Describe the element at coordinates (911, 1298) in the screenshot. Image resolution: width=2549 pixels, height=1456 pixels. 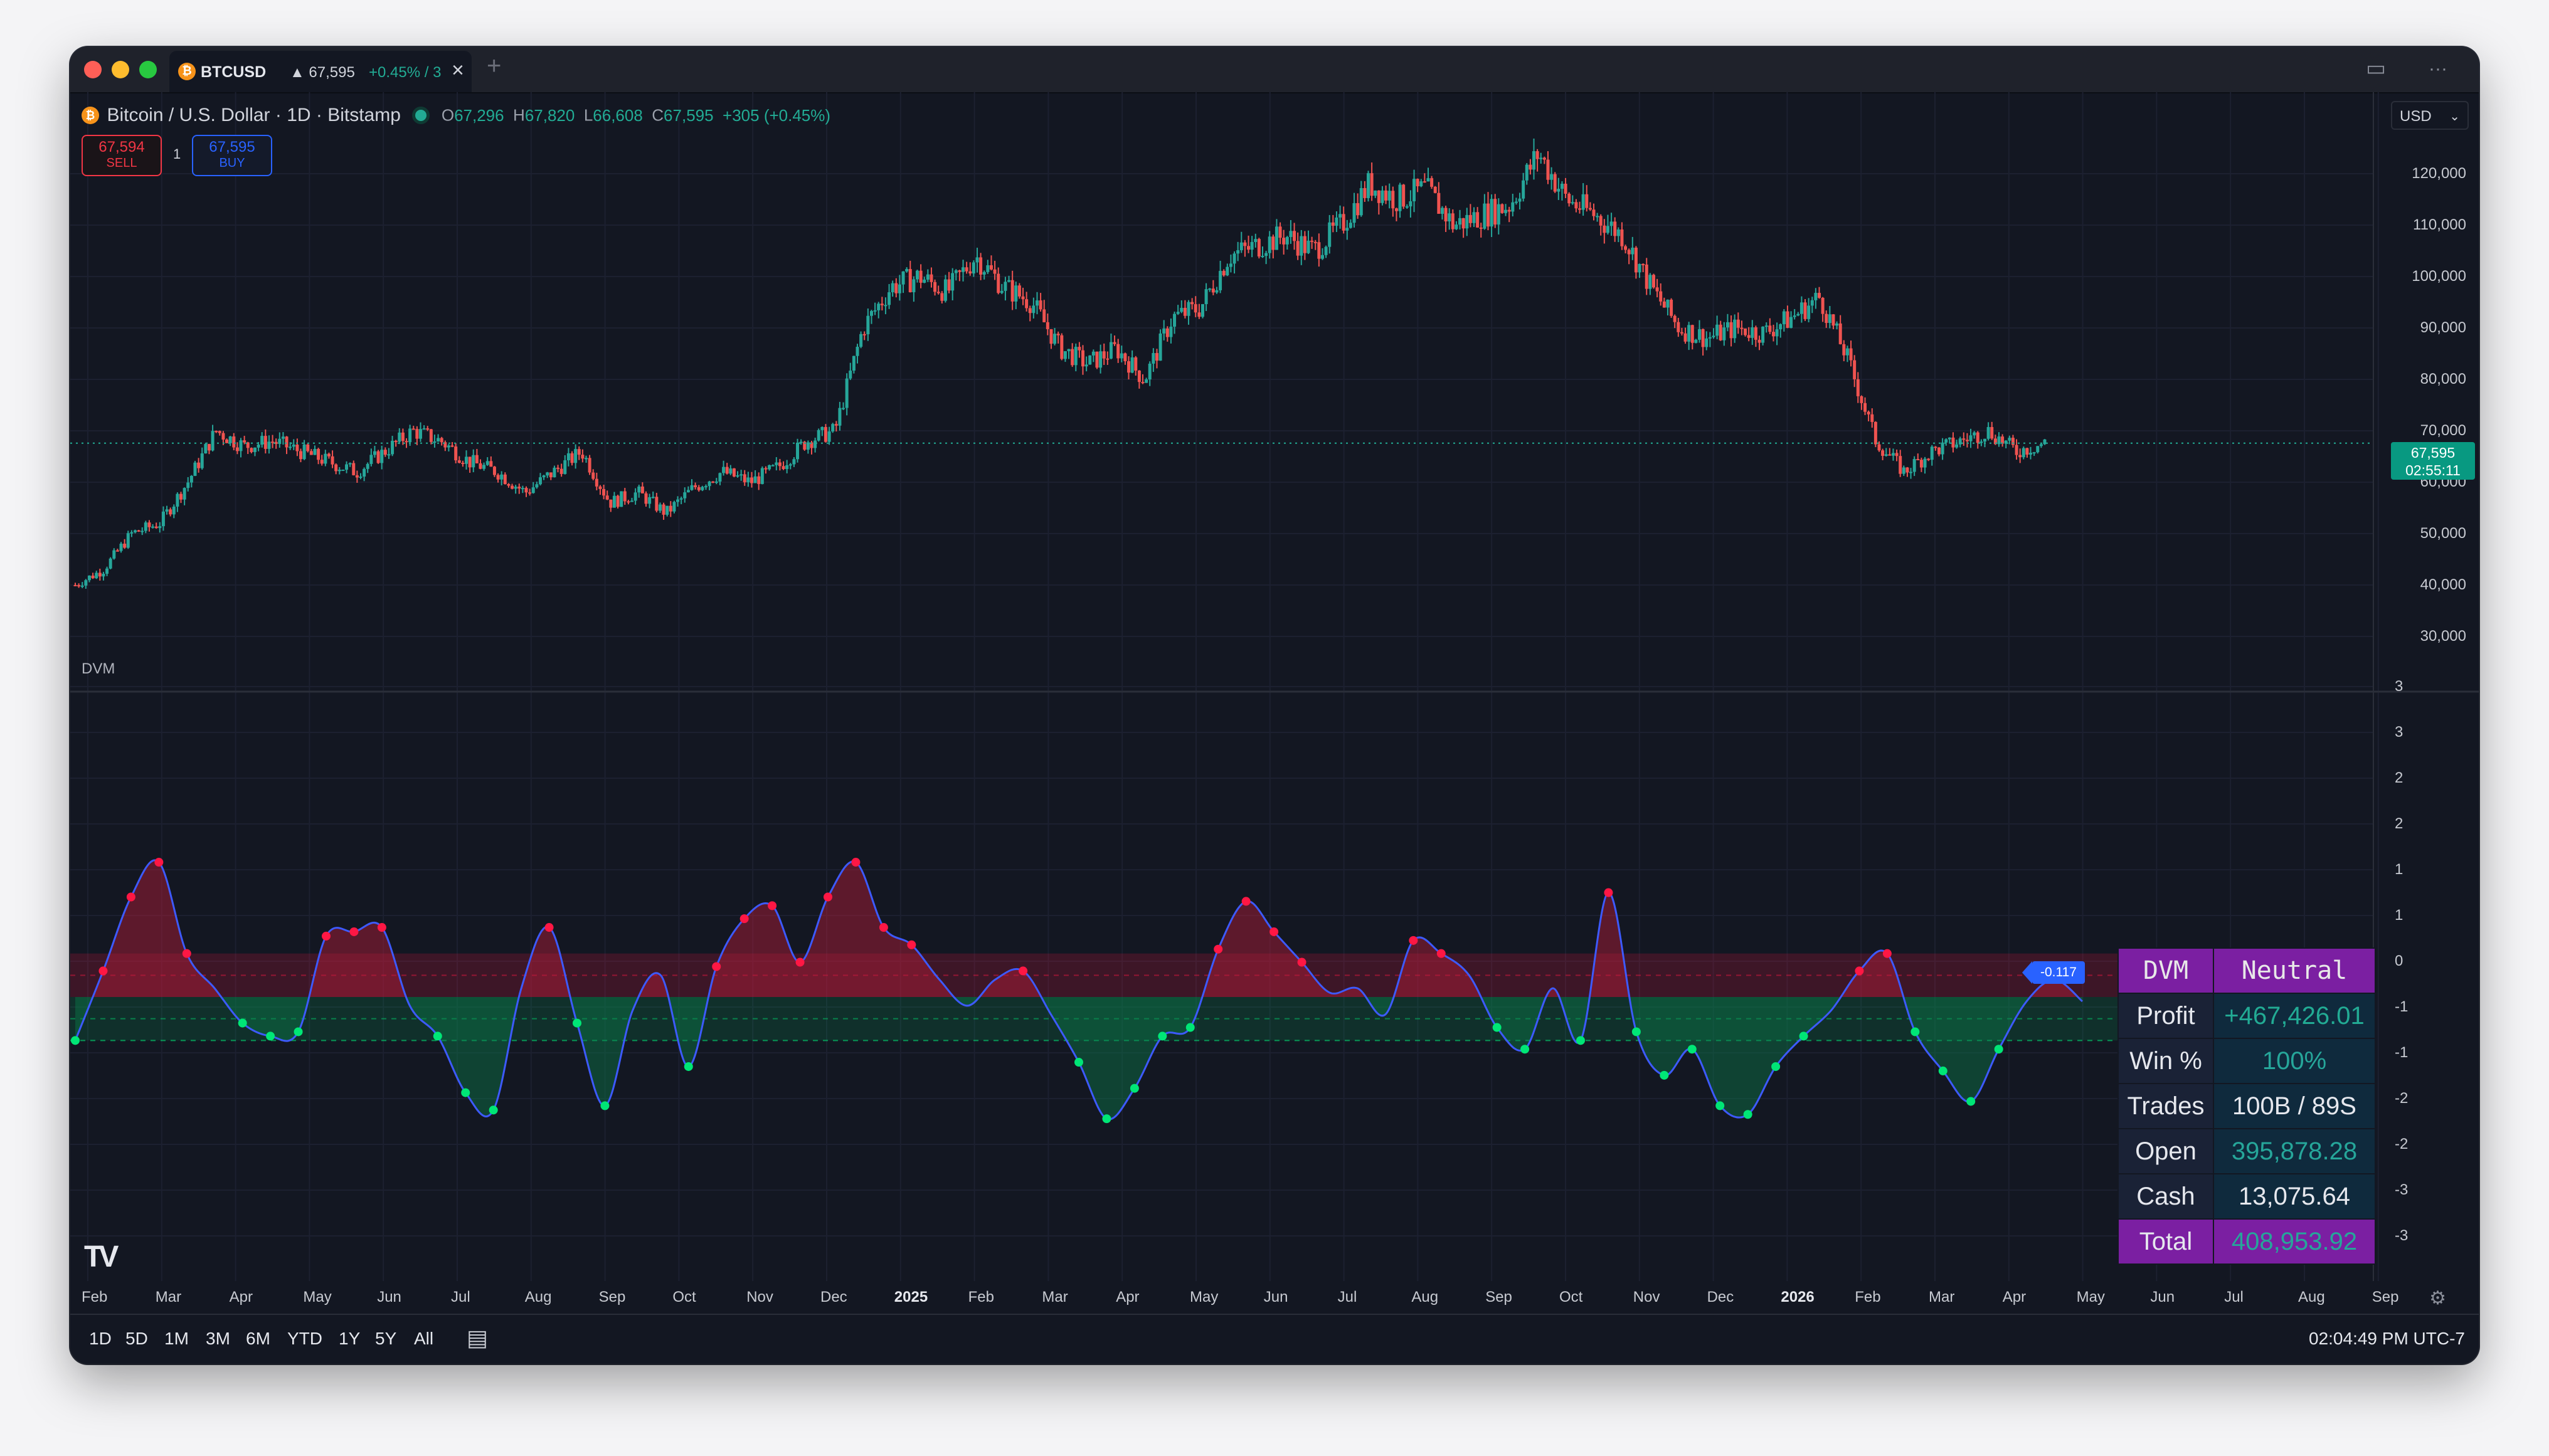
I see `time-axis-label: 2025` at that location.